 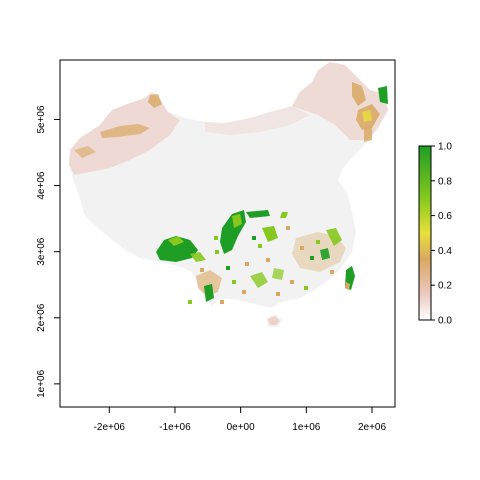 I want to click on south-lime, so click(x=278, y=274).